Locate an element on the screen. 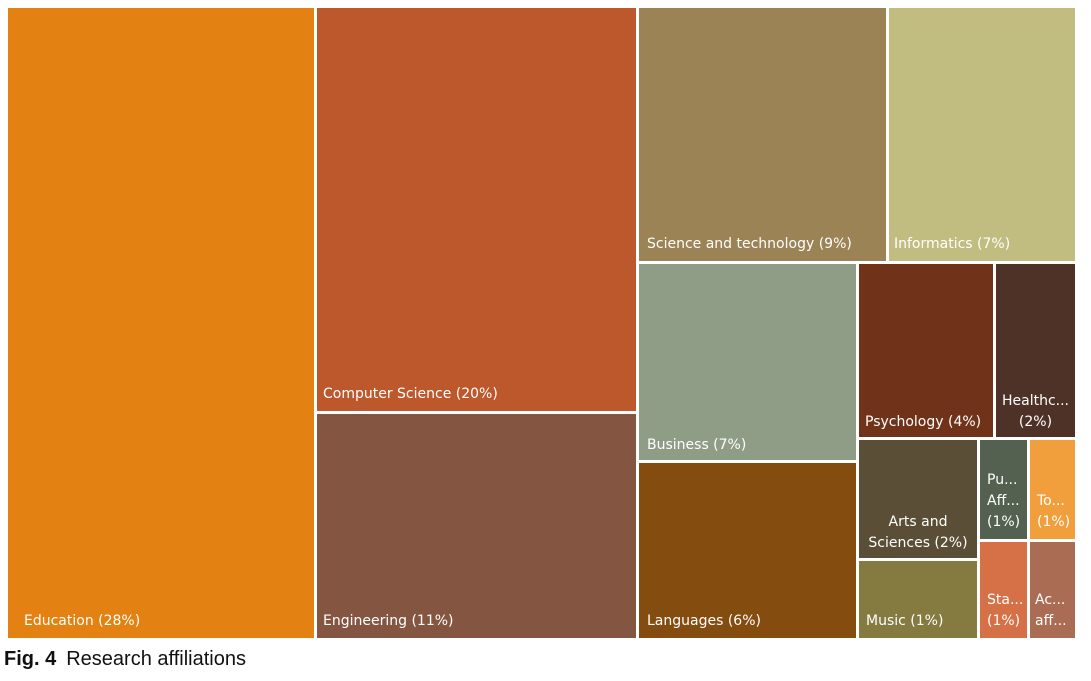 This screenshot has height=681, width=1091. treemap-tile-healthc: Healthc... (2%) is located at coordinates (1035, 350).